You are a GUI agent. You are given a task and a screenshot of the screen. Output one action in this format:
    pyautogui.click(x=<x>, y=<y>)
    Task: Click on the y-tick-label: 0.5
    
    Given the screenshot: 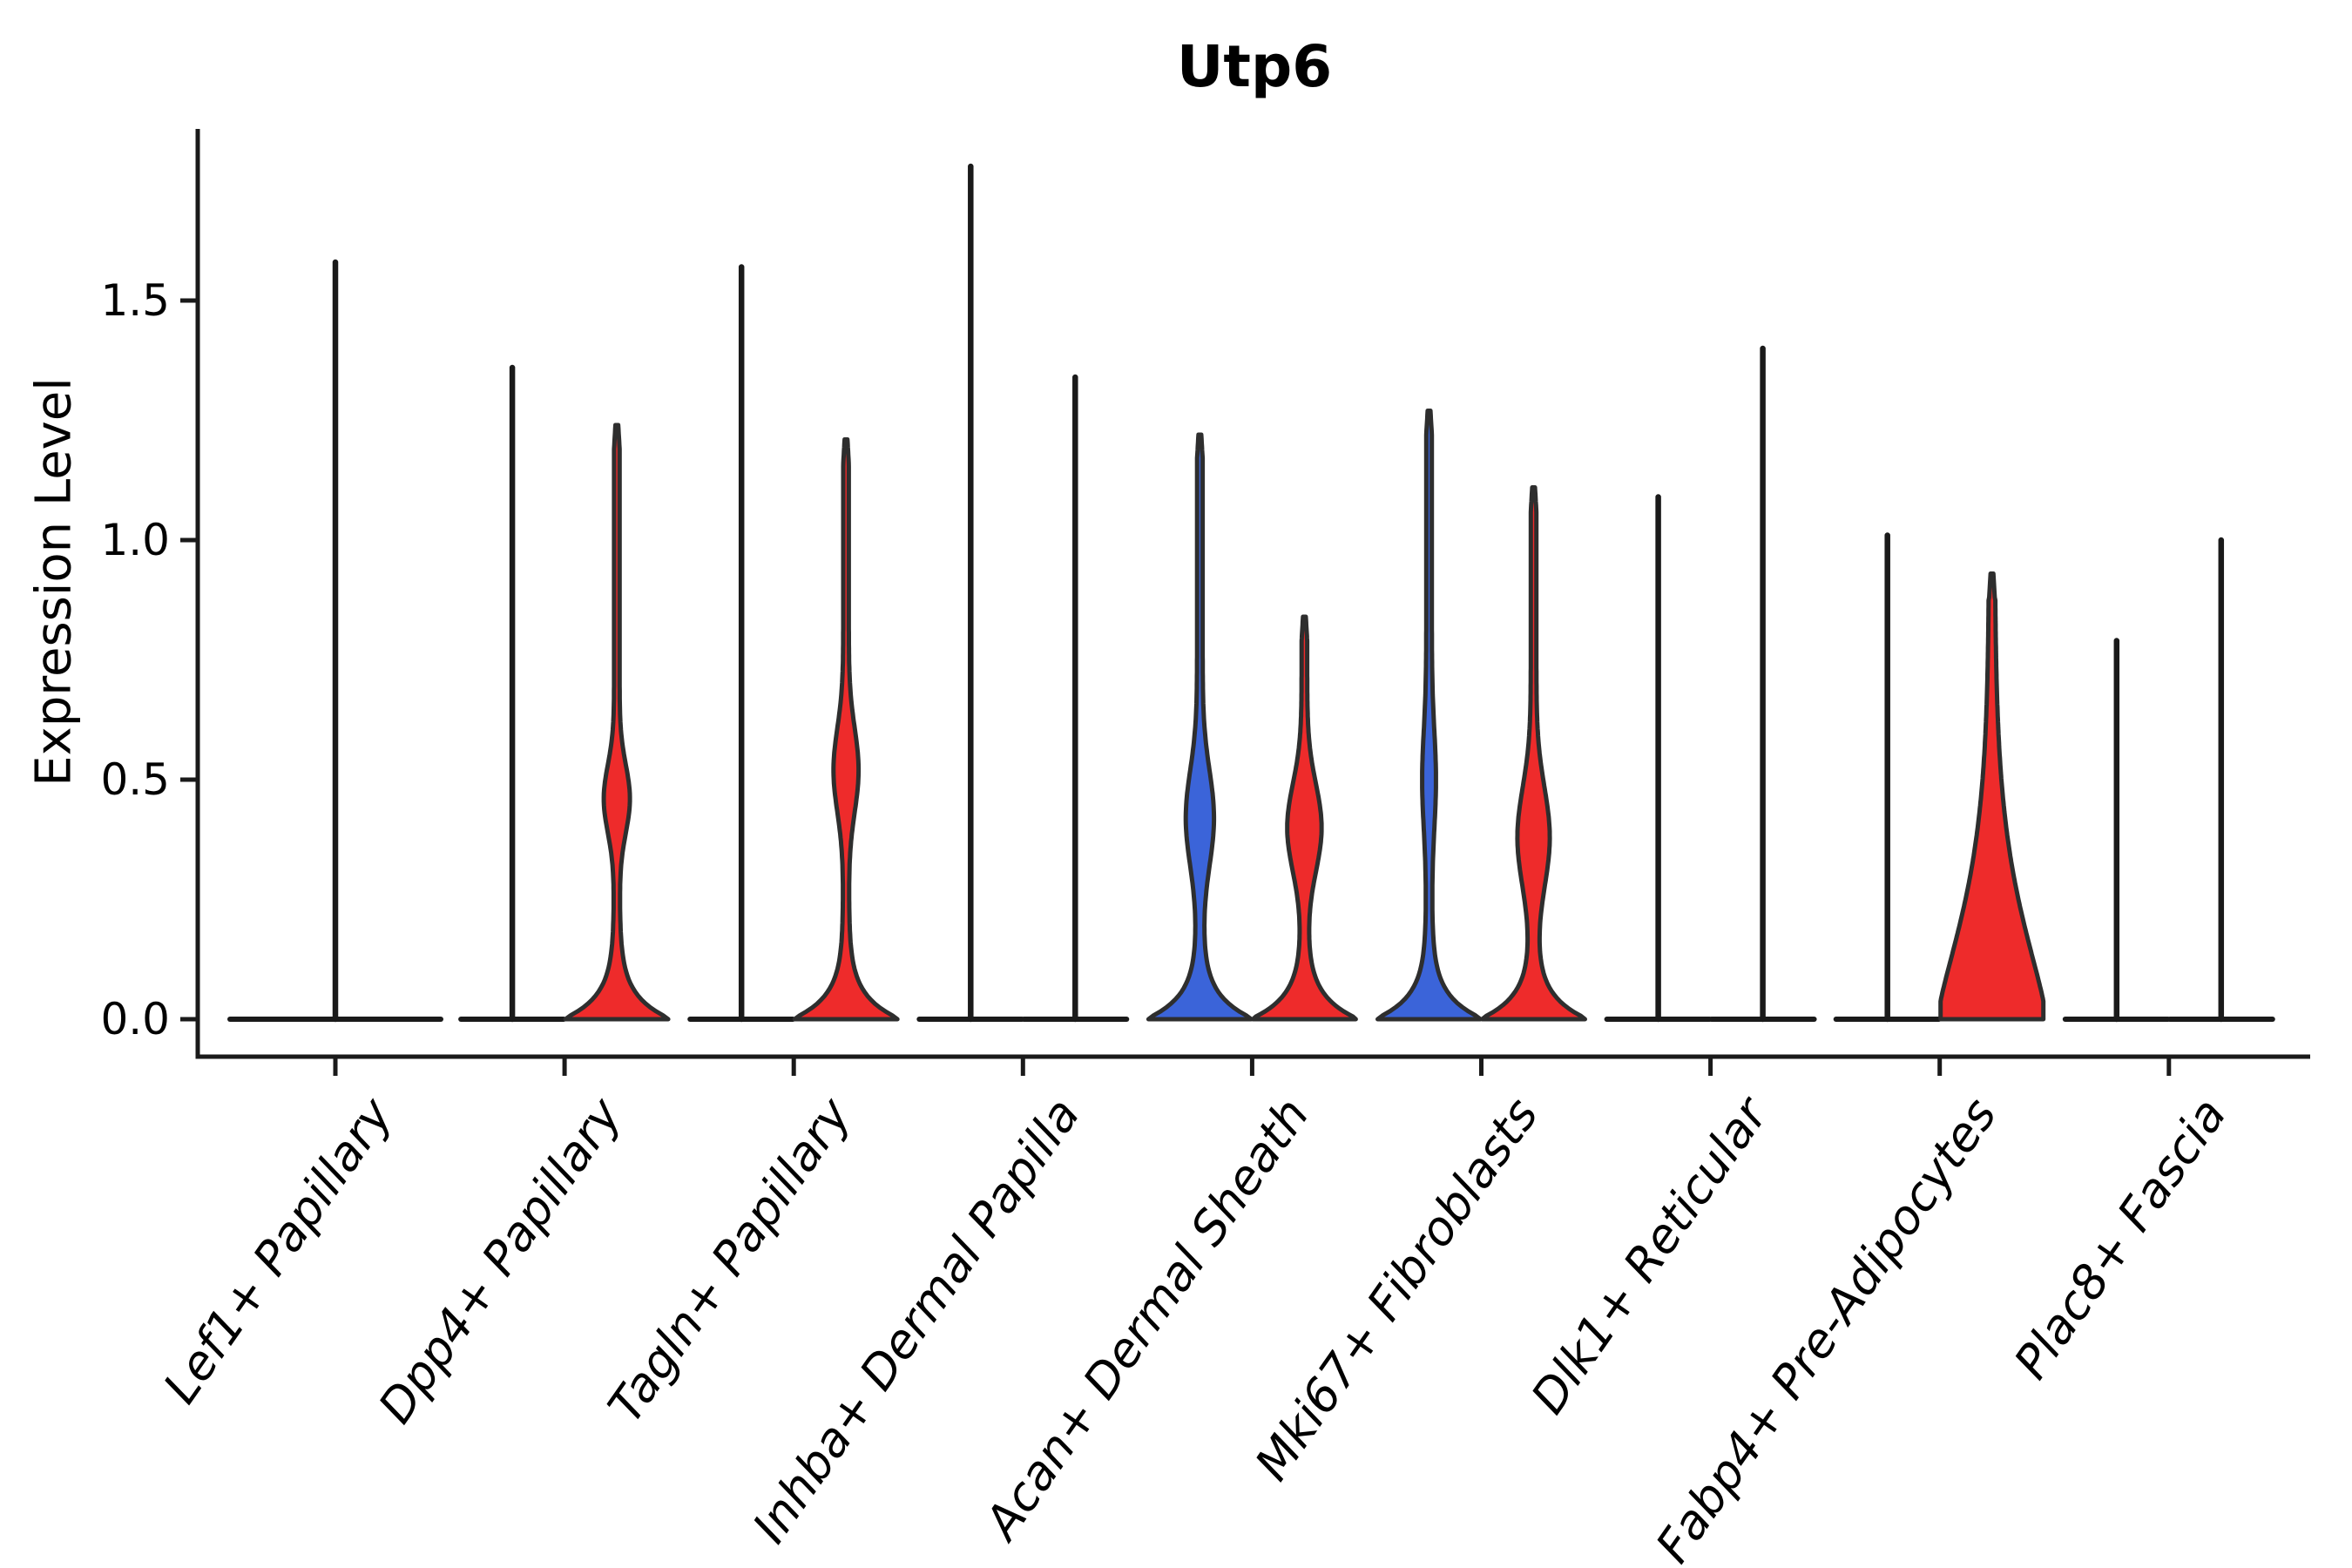 What is the action you would take?
    pyautogui.click(x=135, y=780)
    